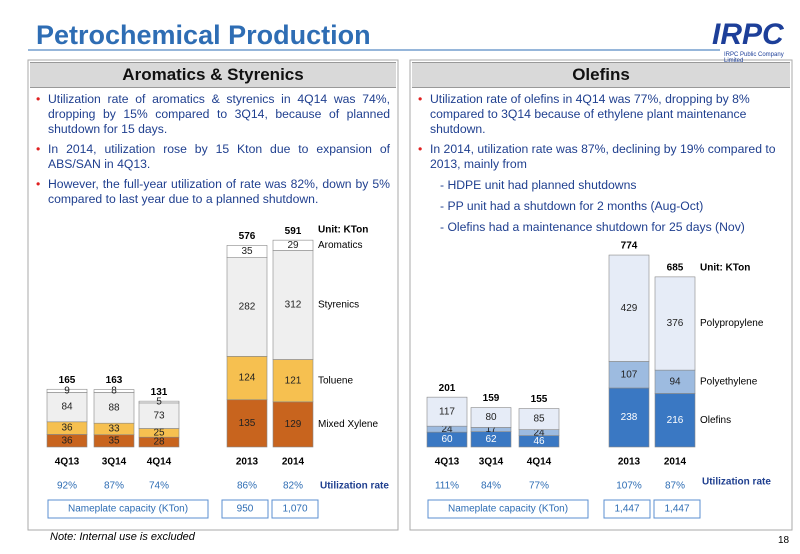 This screenshot has height=554, width=800. I want to click on value-label: 216, so click(675, 420).